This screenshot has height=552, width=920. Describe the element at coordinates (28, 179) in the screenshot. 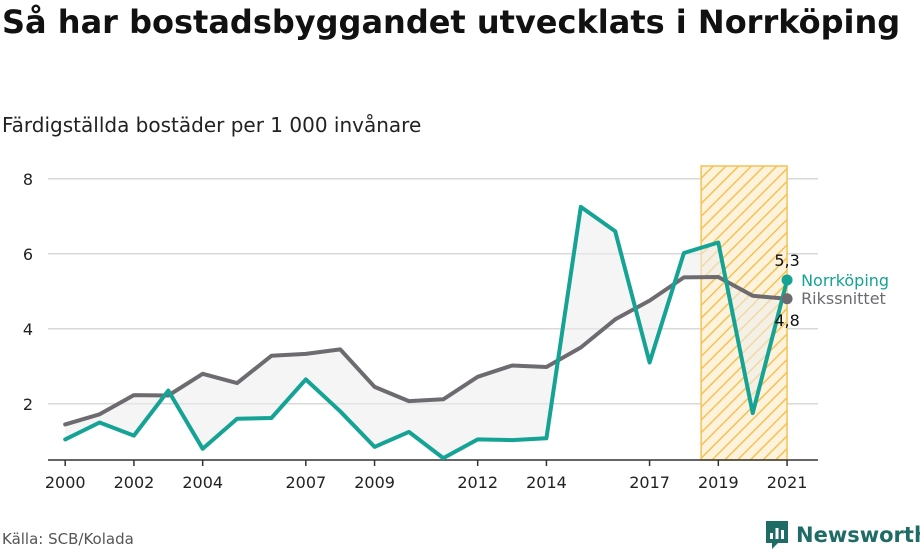

I see `y-tick-label: 8` at that location.